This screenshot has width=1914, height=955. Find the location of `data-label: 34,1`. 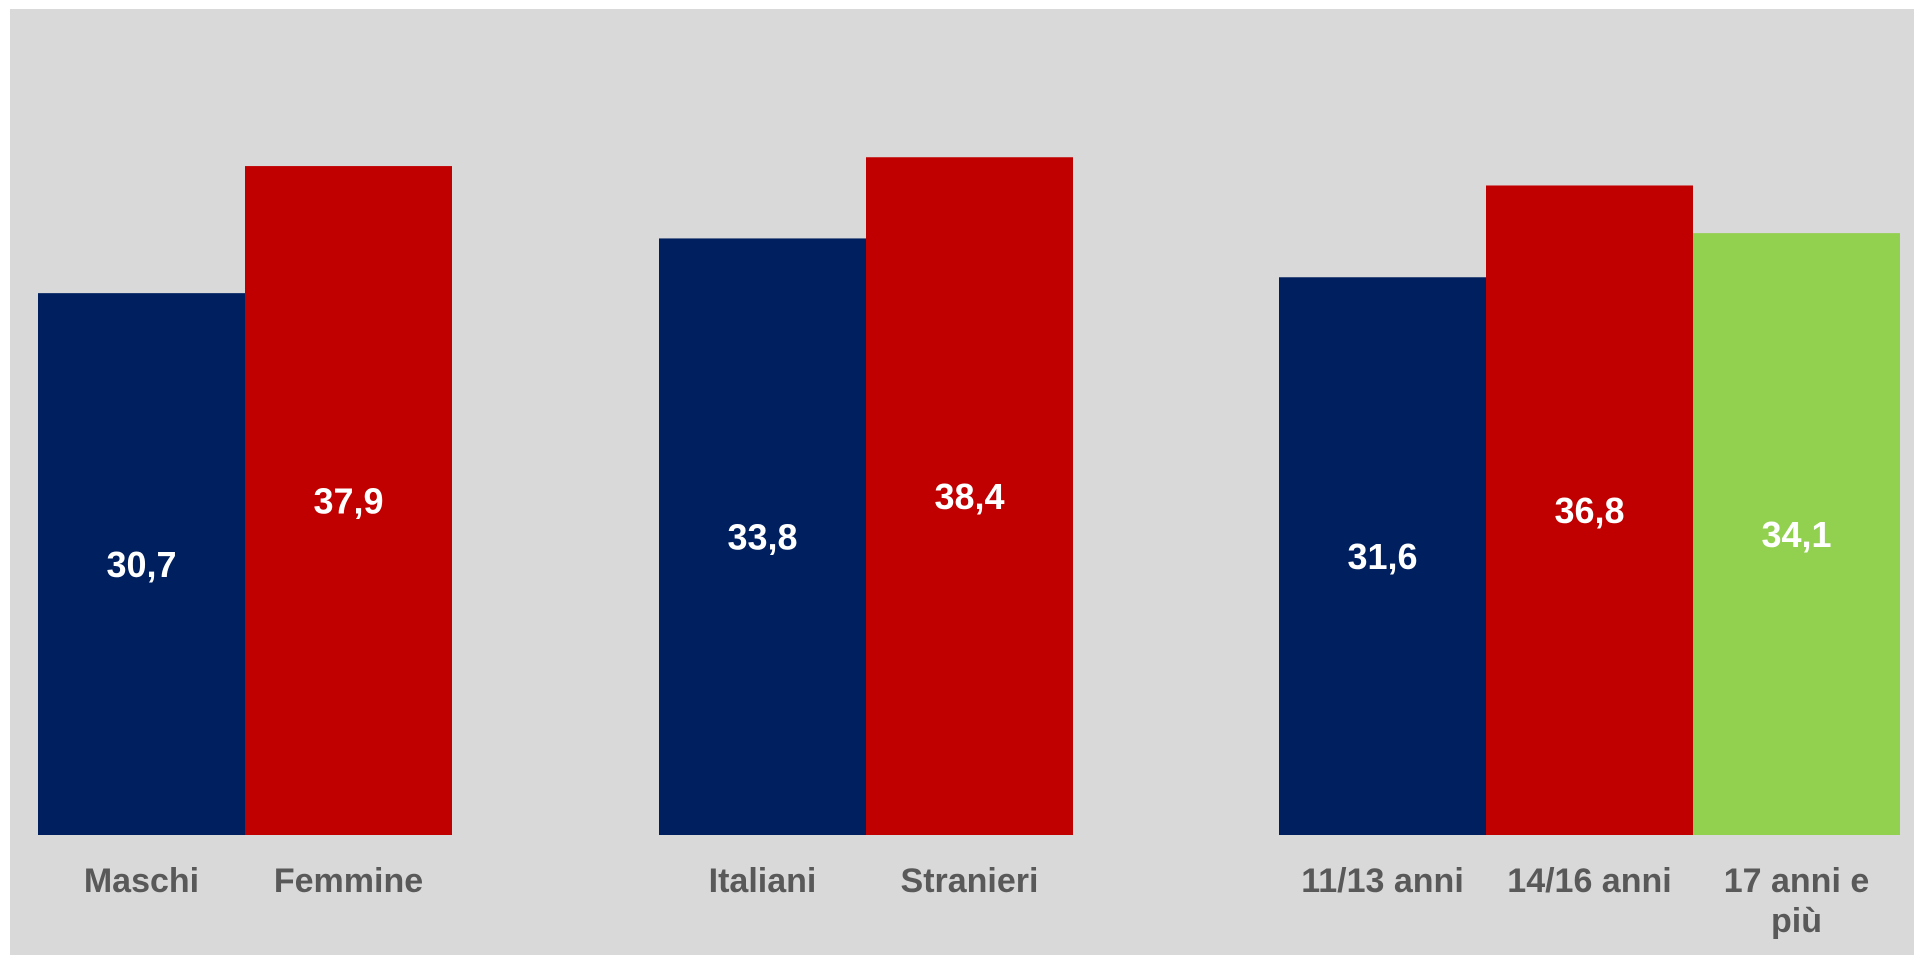

data-label: 34,1 is located at coordinates (1796, 534).